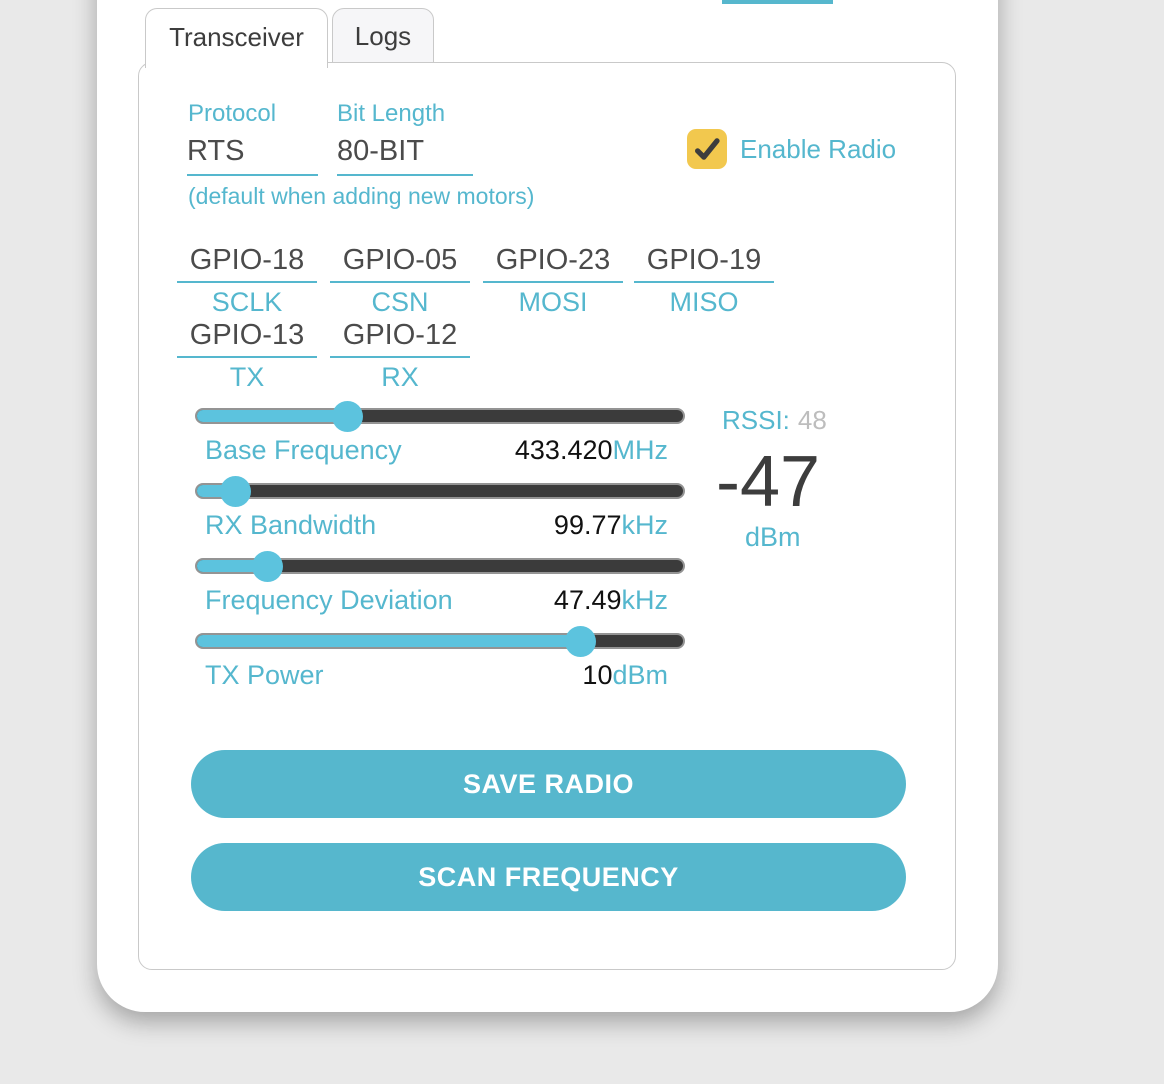  Describe the element at coordinates (777, 2) in the screenshot. I see `cropped-teal-element` at that location.